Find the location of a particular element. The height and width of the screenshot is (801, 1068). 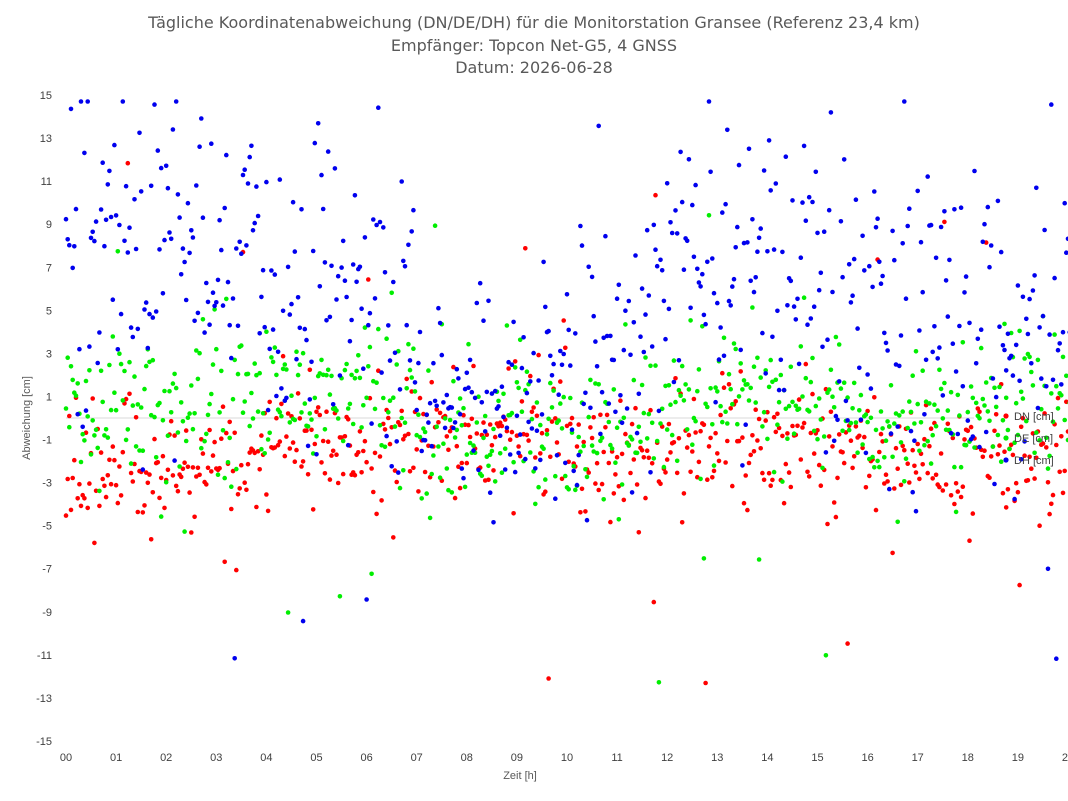

x-axis-label: Zeit [h] is located at coordinates (520, 776).